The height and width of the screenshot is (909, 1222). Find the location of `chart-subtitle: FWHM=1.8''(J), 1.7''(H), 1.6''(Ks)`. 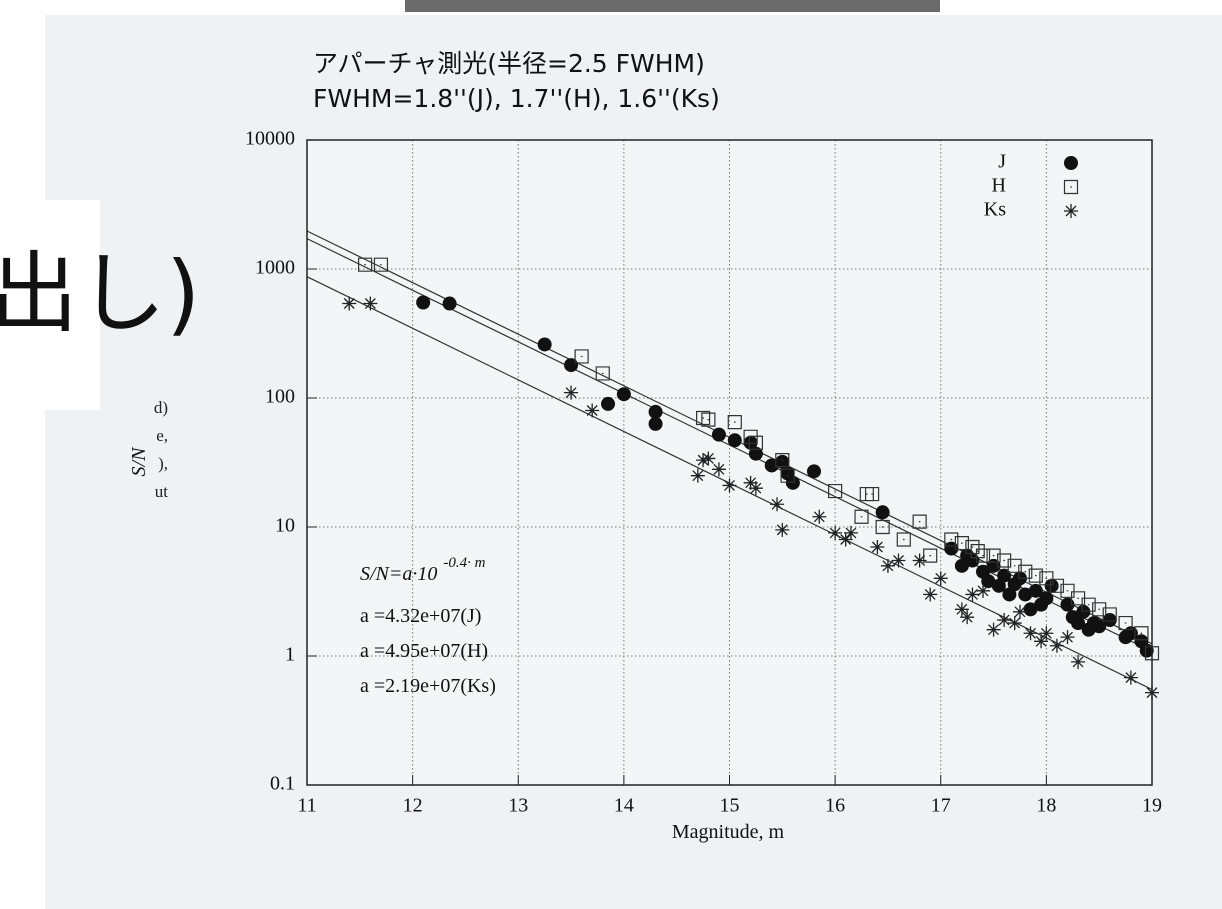

chart-subtitle: FWHM=1.8''(J), 1.7''(H), 1.6''(Ks) is located at coordinates (516, 98).